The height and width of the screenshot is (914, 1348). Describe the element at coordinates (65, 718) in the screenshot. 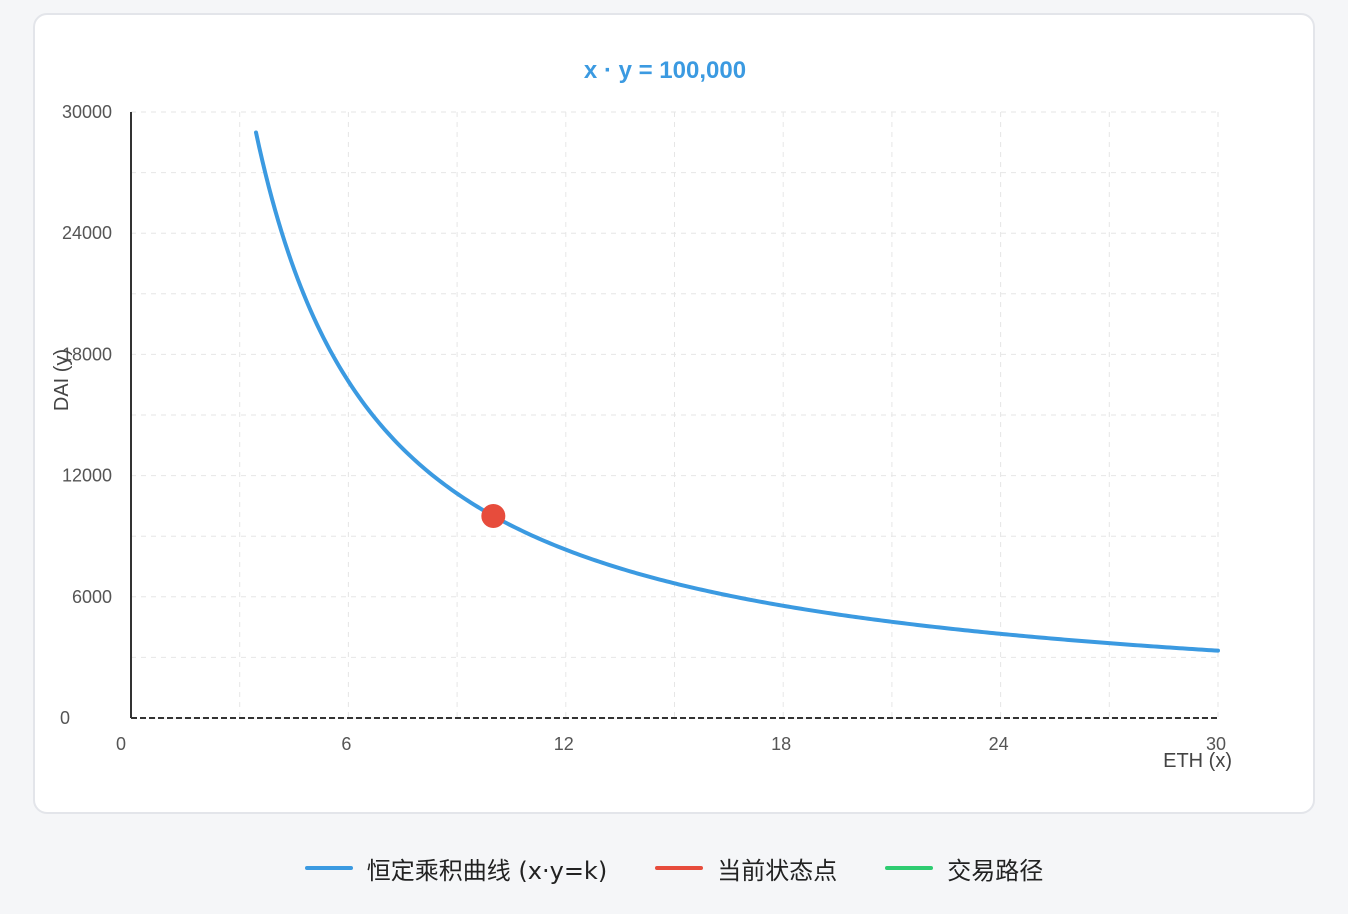

I see `y-tick-label: 0` at that location.